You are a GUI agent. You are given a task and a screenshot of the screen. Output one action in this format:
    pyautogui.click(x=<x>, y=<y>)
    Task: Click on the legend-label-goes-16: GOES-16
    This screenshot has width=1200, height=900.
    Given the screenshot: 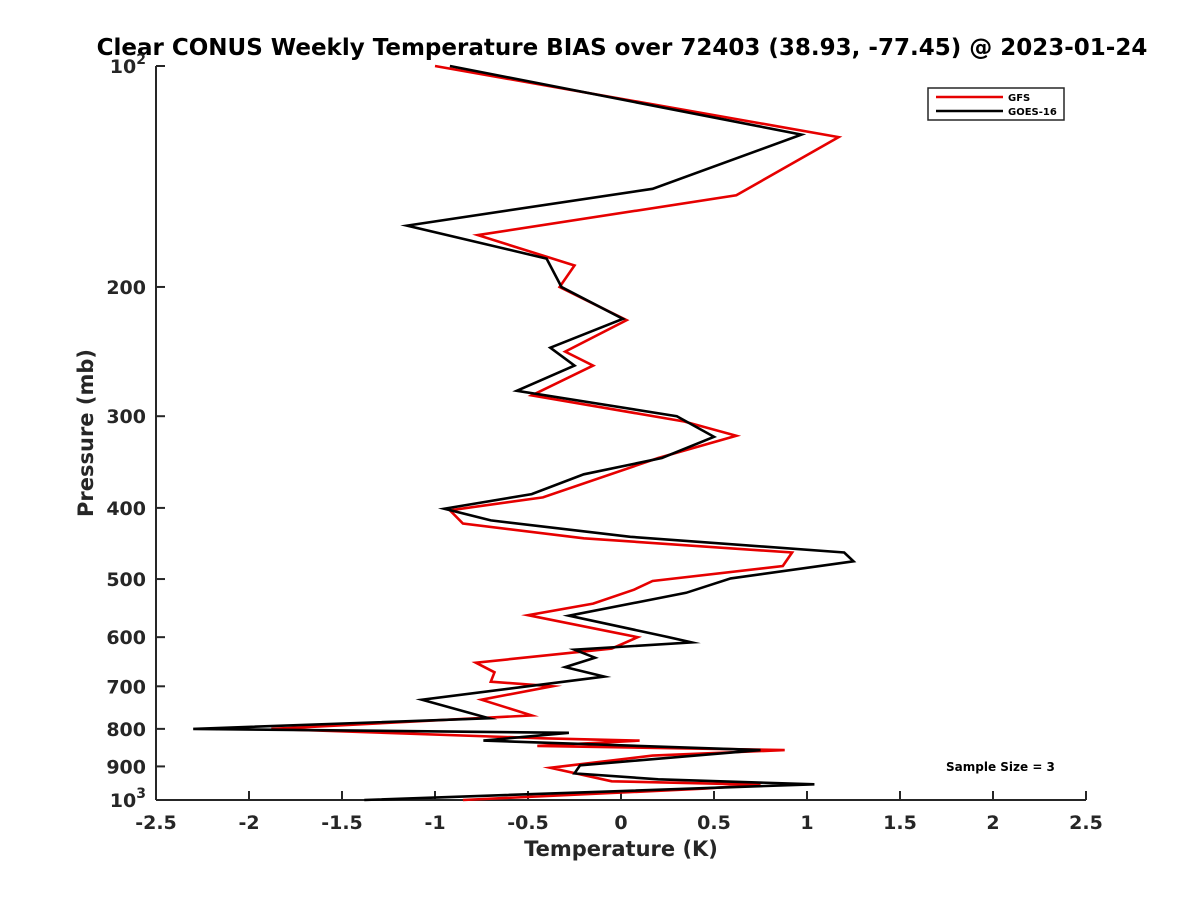 What is the action you would take?
    pyautogui.click(x=1032, y=112)
    